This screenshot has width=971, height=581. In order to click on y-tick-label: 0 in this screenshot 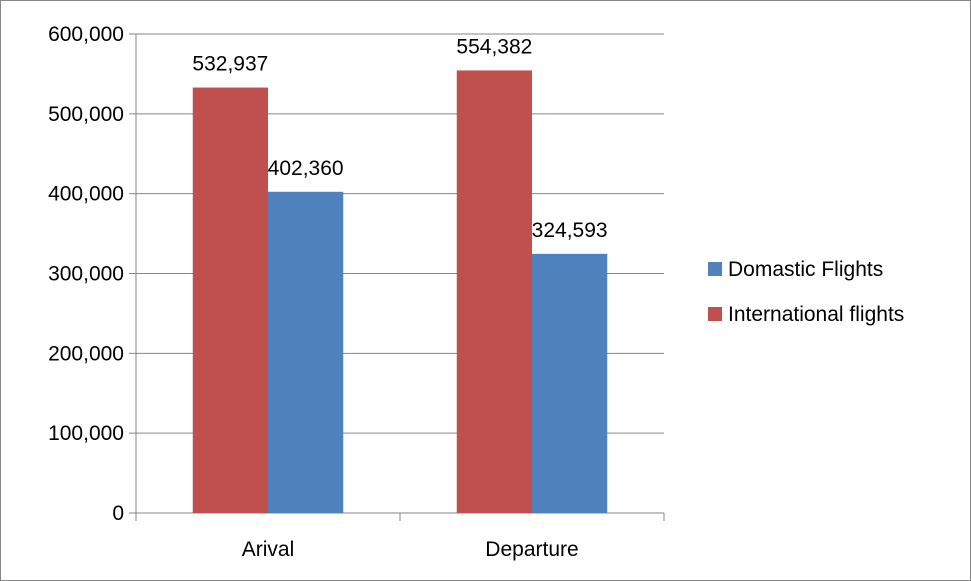, I will do `click(118, 513)`.